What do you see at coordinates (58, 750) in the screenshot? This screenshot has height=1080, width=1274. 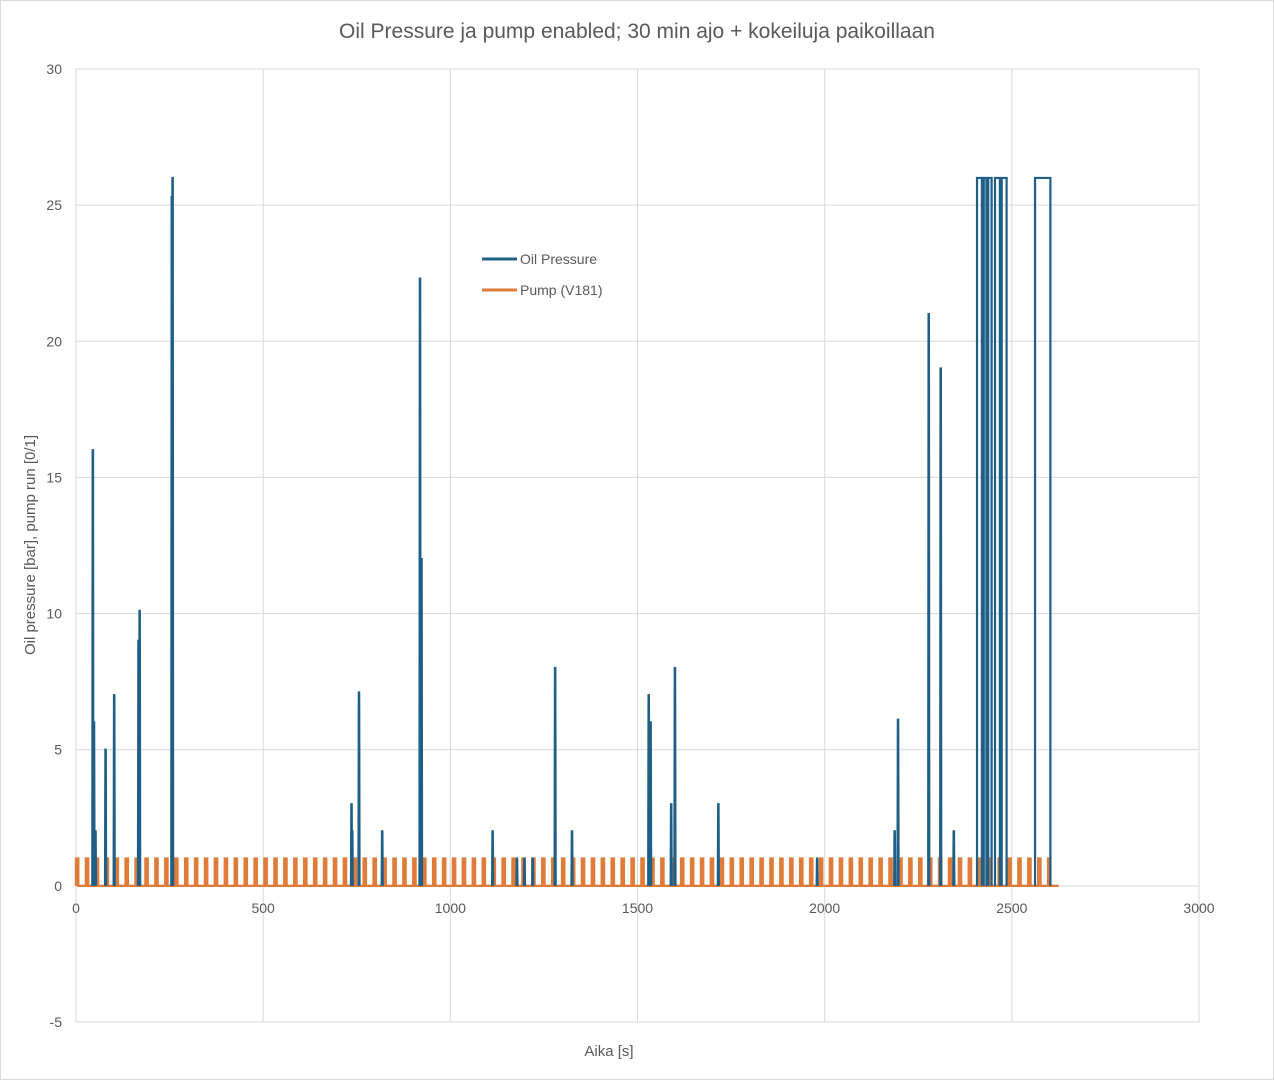 I see `y-tick-label: 5` at bounding box center [58, 750].